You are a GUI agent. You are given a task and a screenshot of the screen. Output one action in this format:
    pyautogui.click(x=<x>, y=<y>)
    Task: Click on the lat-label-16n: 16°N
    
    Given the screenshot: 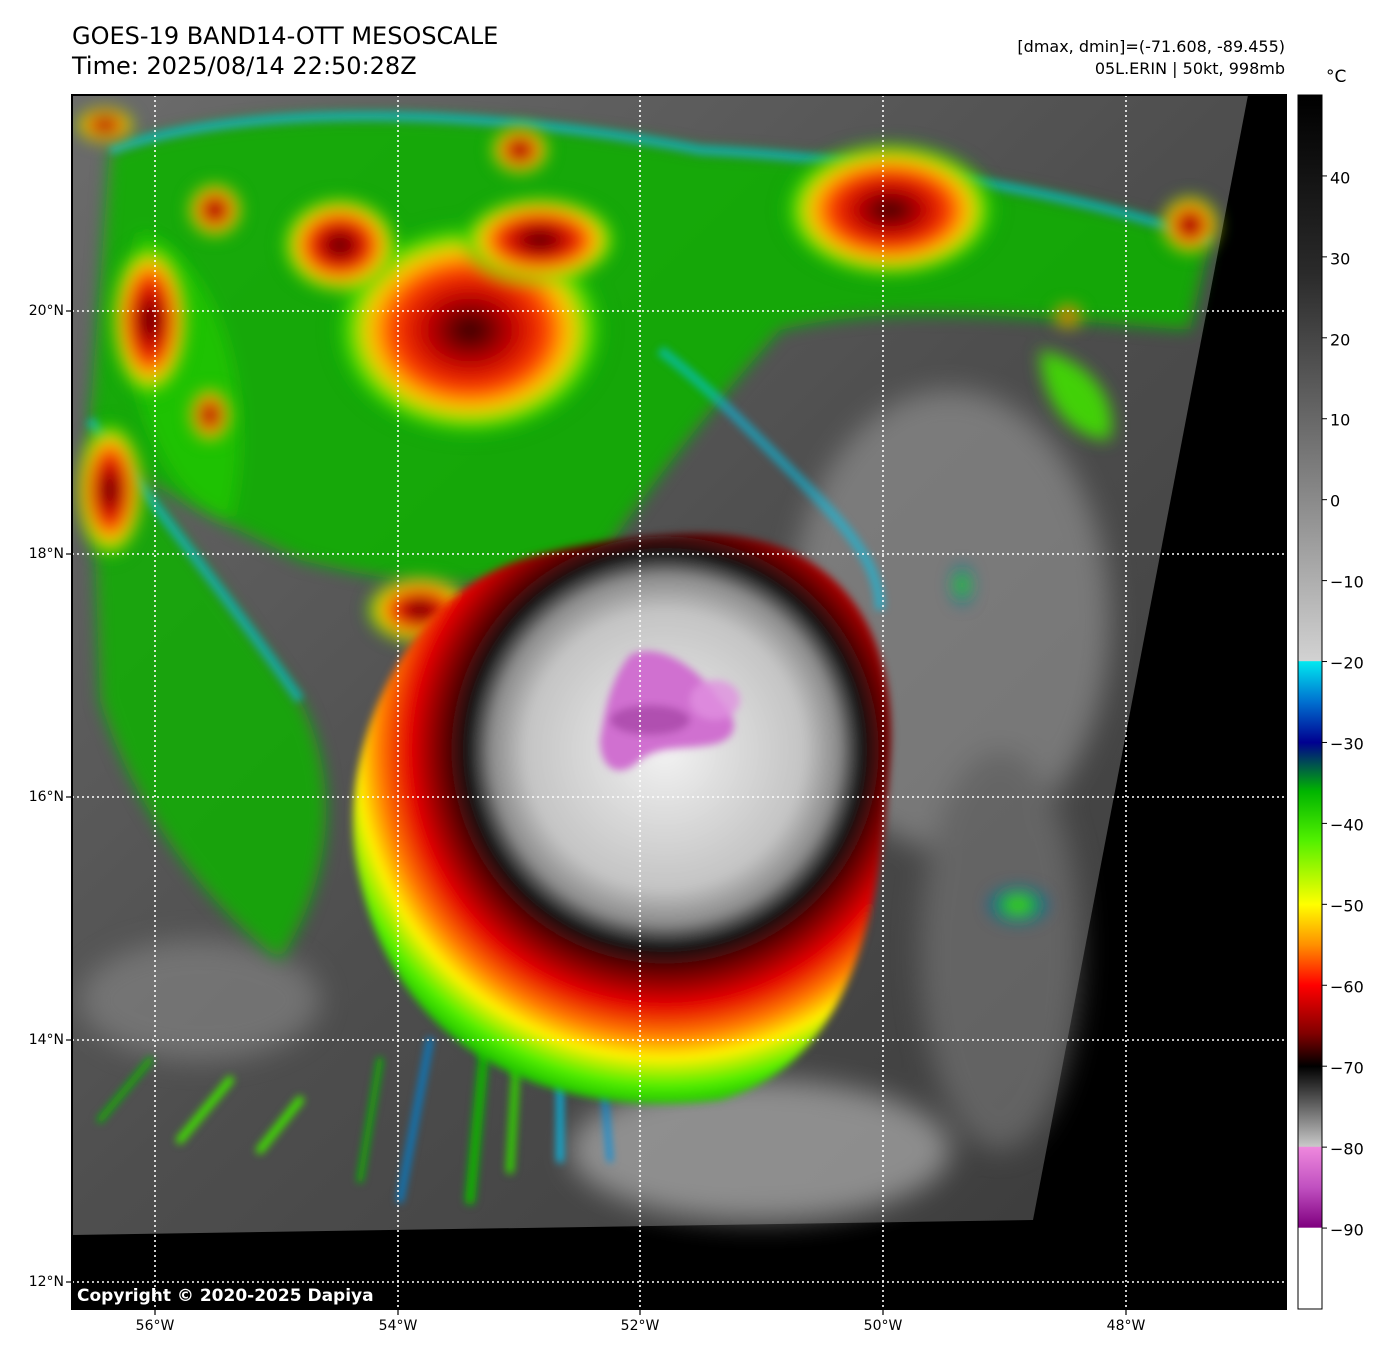 What is the action you would take?
    pyautogui.click(x=46, y=797)
    